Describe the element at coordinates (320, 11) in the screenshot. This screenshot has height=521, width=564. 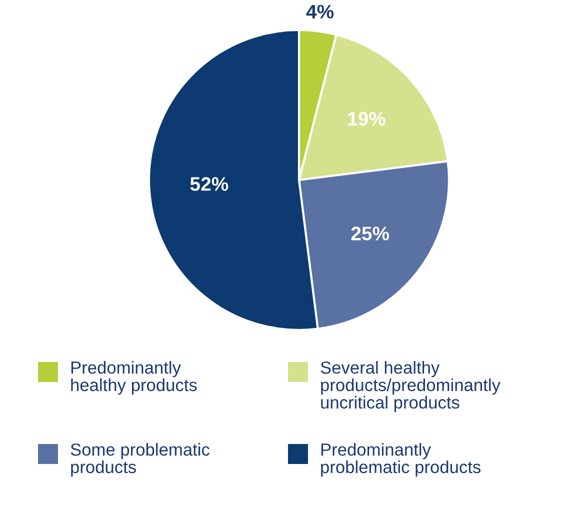
I see `data-label: 4%` at that location.